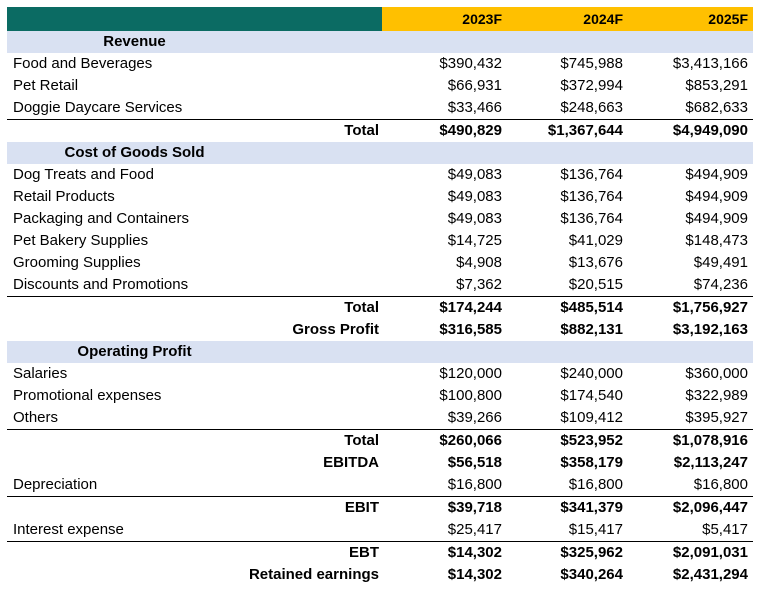  I want to click on row-label: Depreciation, so click(55, 484).